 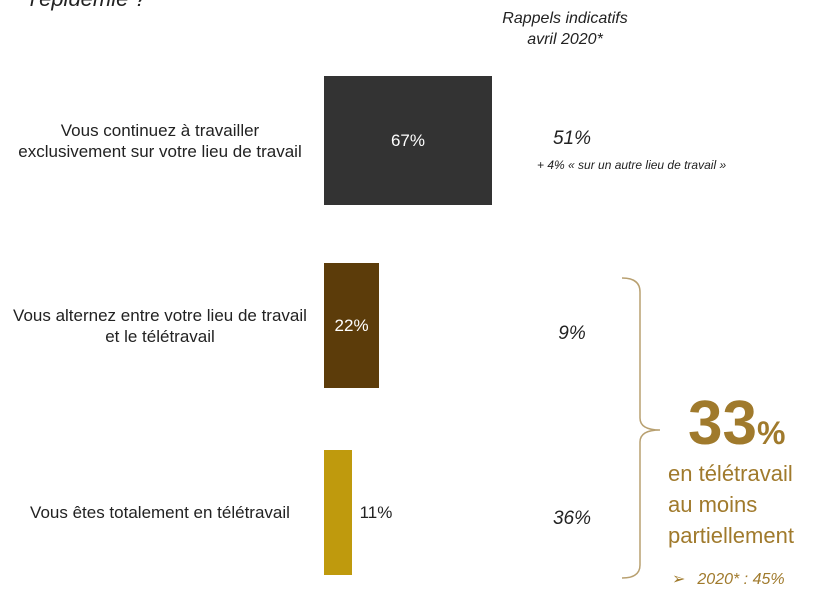 I want to click on summary-value: 33, so click(x=722, y=423).